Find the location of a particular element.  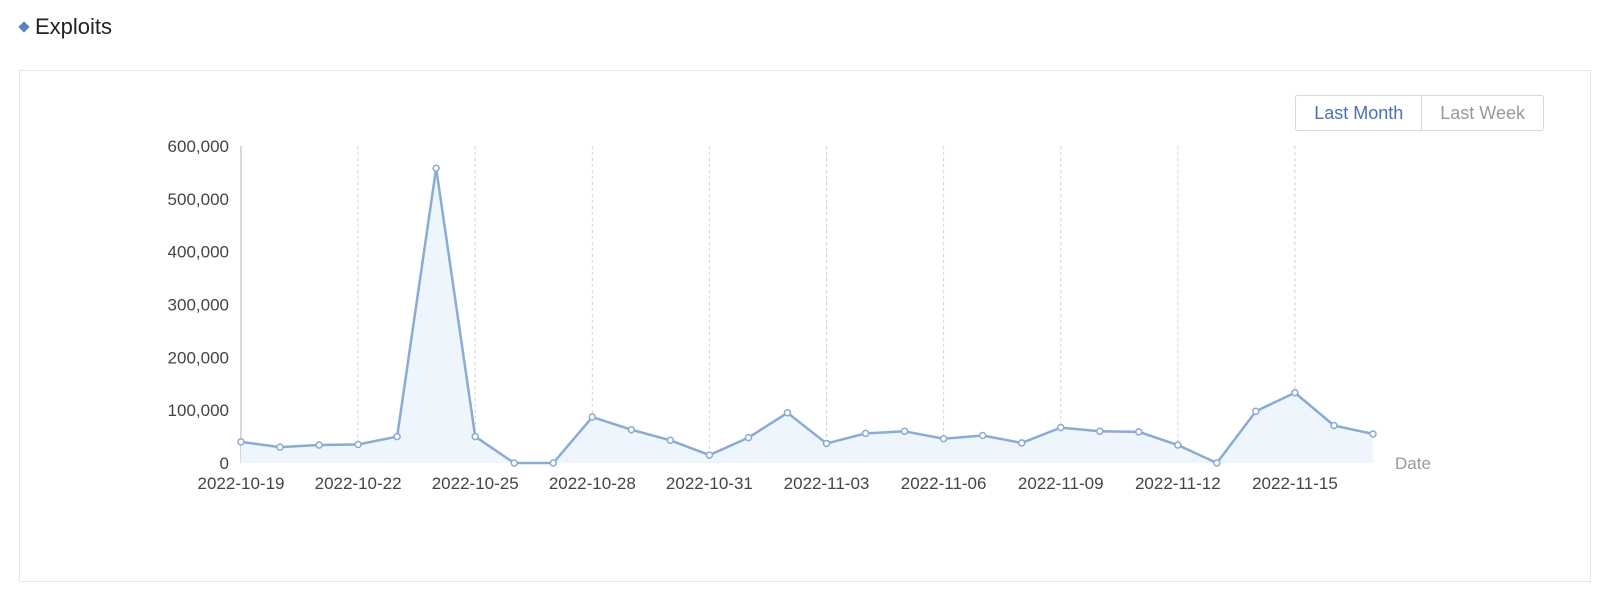

x-tick-label: 2022-11-12 is located at coordinates (1178, 483).